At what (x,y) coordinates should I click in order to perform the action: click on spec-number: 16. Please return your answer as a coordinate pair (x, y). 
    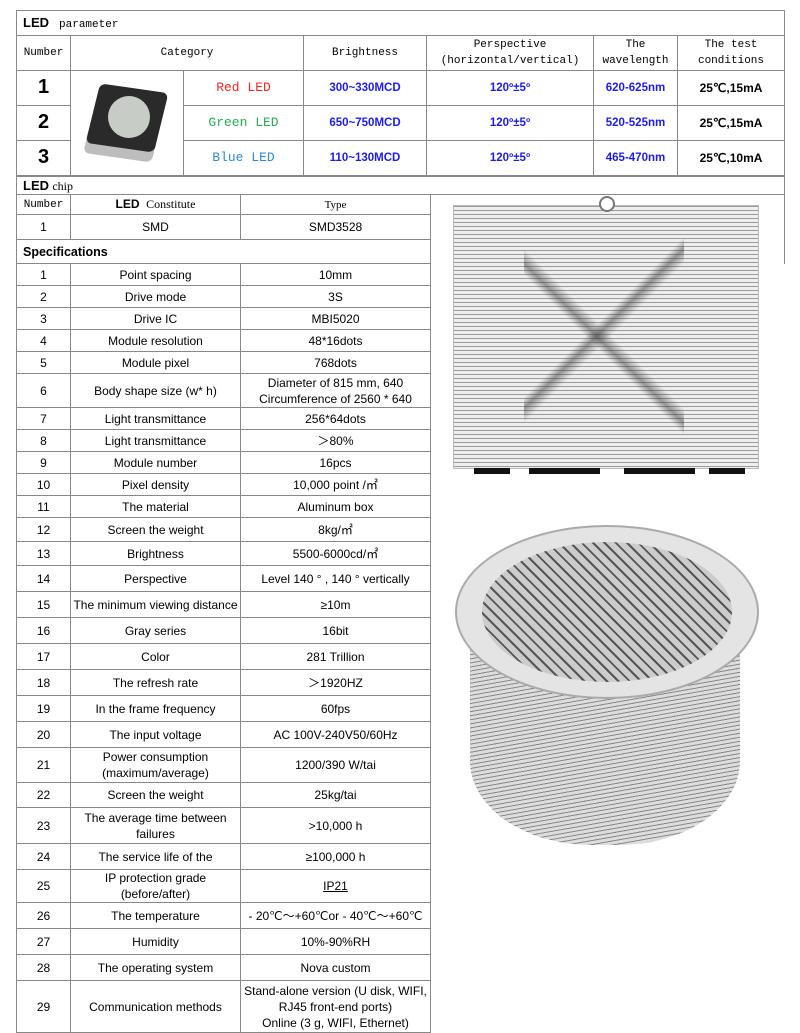
    Looking at the image, I should click on (43, 630).